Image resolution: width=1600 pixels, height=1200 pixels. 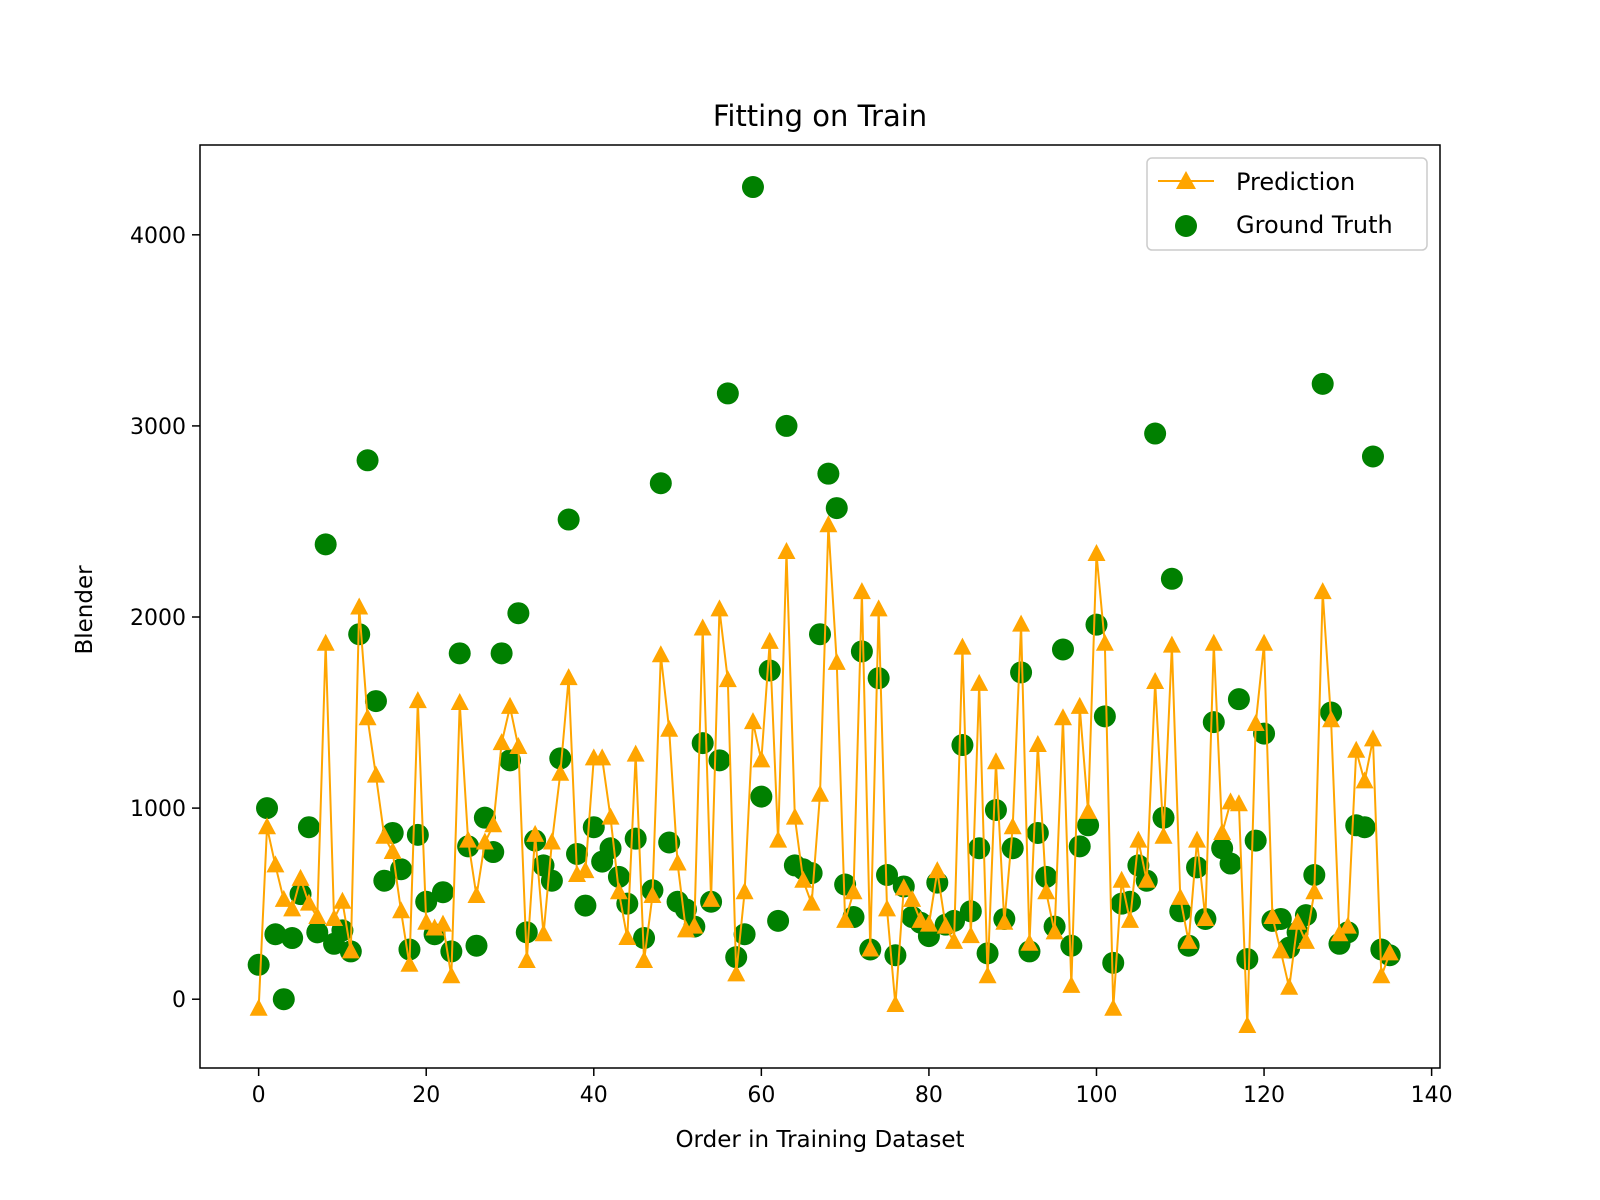 What do you see at coordinates (1314, 225) in the screenshot?
I see `legend-ground-truth-label: Ground Truth` at bounding box center [1314, 225].